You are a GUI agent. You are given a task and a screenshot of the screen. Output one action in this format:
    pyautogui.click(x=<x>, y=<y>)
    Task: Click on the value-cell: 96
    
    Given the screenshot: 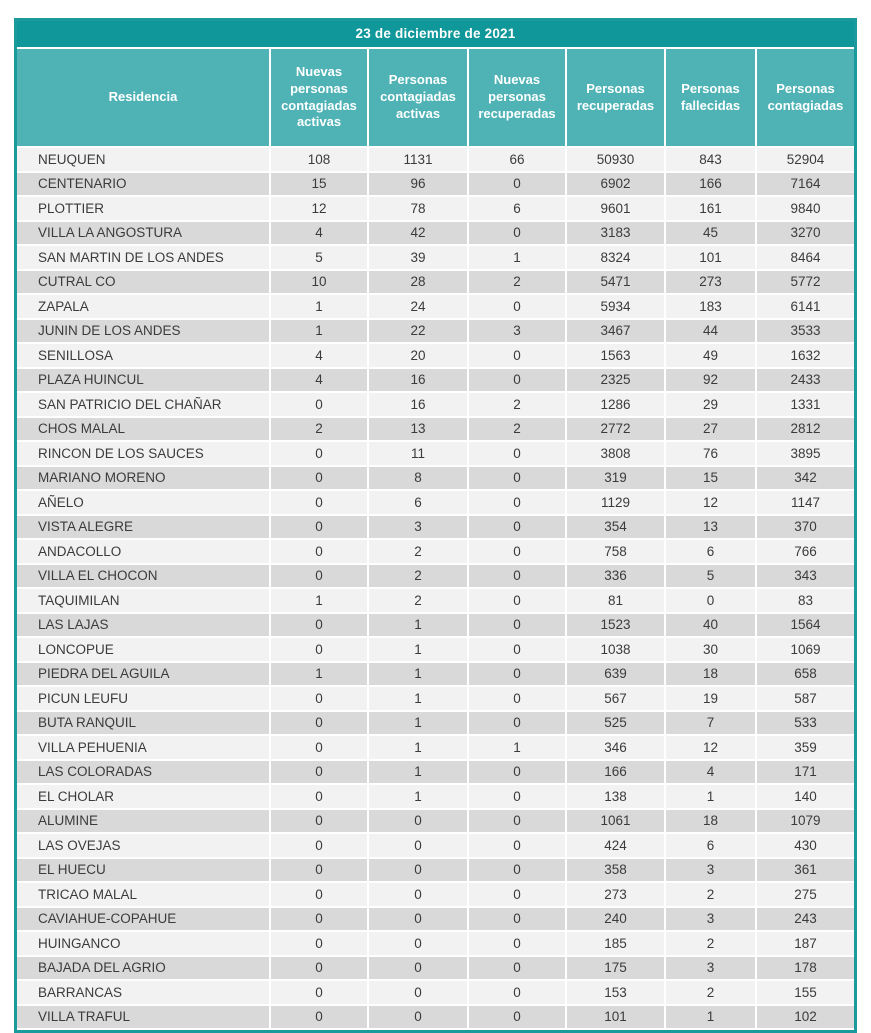 What is the action you would take?
    pyautogui.click(x=418, y=183)
    